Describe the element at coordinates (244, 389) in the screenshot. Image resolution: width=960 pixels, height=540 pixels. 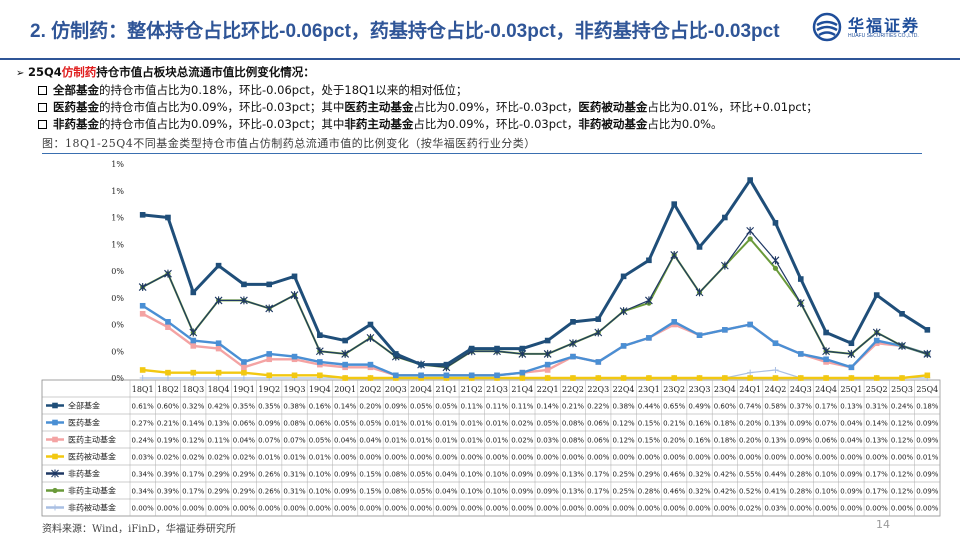
I see `x-tick-label: 19Q1` at that location.